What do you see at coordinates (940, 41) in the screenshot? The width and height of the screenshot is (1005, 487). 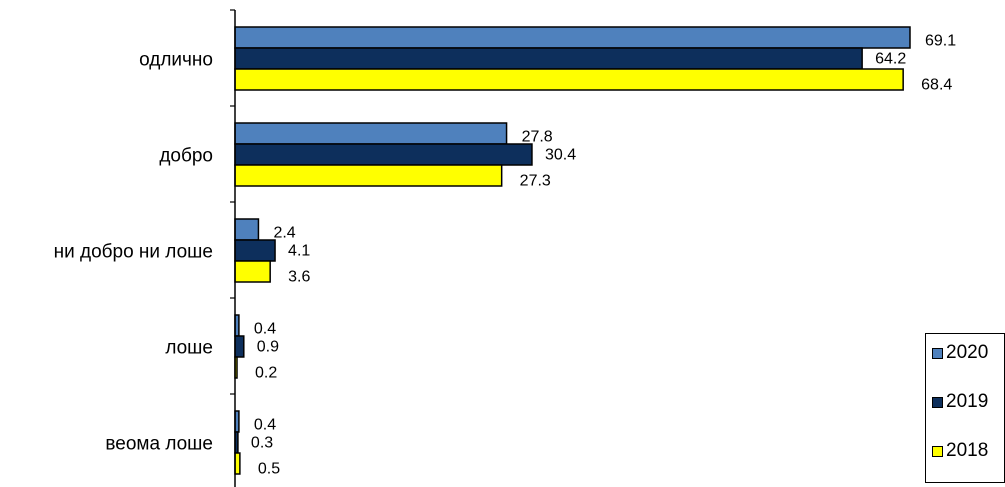 I see `data-label: 69.1` at bounding box center [940, 41].